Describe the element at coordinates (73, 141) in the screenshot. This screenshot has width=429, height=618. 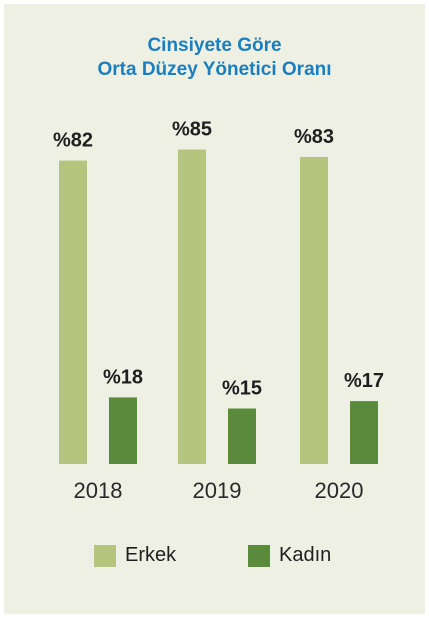
I see `data-label-erkek-2018: %82` at that location.